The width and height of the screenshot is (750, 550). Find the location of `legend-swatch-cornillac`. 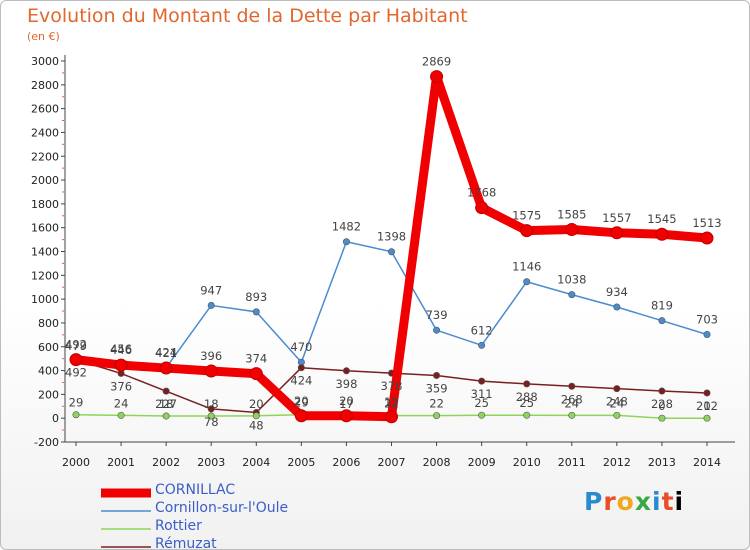

legend-swatch-cornillac is located at coordinates (126, 493).